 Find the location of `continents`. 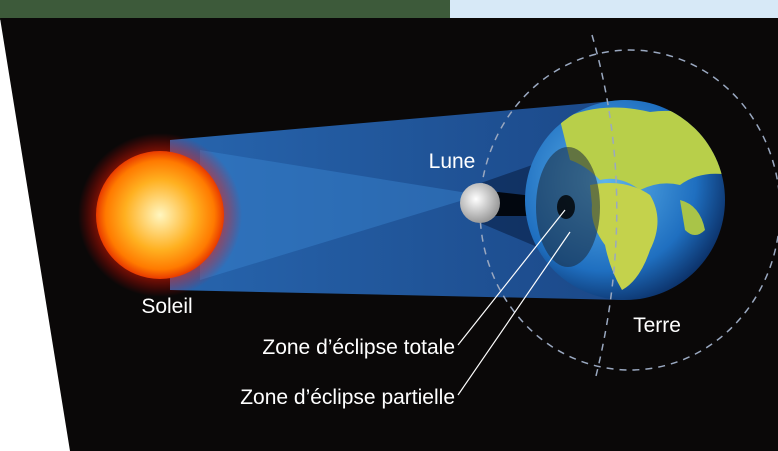

continents is located at coordinates (642, 198).